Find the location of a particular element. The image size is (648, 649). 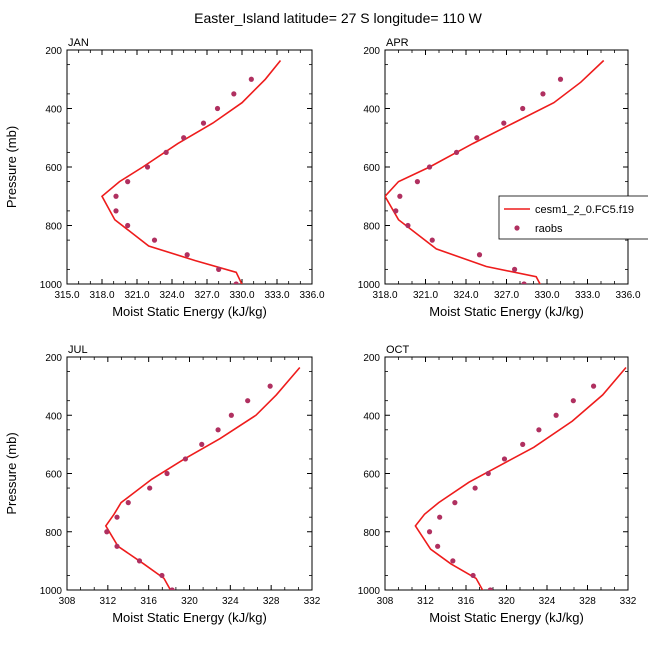

x-tick-label: 320 is located at coordinates (506, 601).